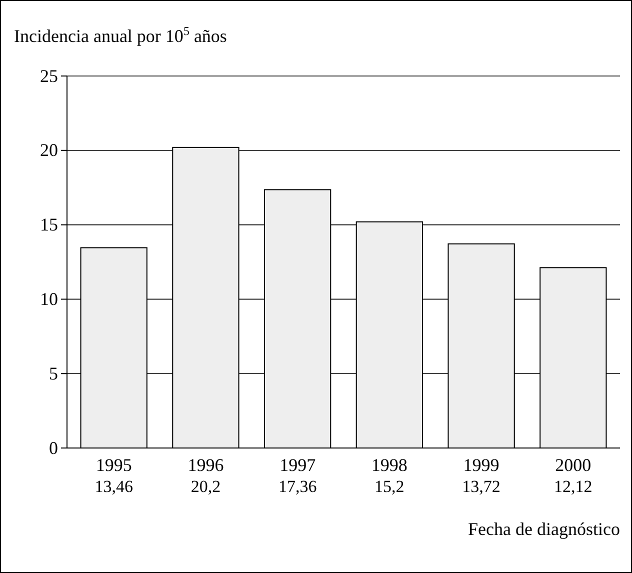 The height and width of the screenshot is (573, 632). Describe the element at coordinates (49, 298) in the screenshot. I see `y-tick-label: 10` at that location.